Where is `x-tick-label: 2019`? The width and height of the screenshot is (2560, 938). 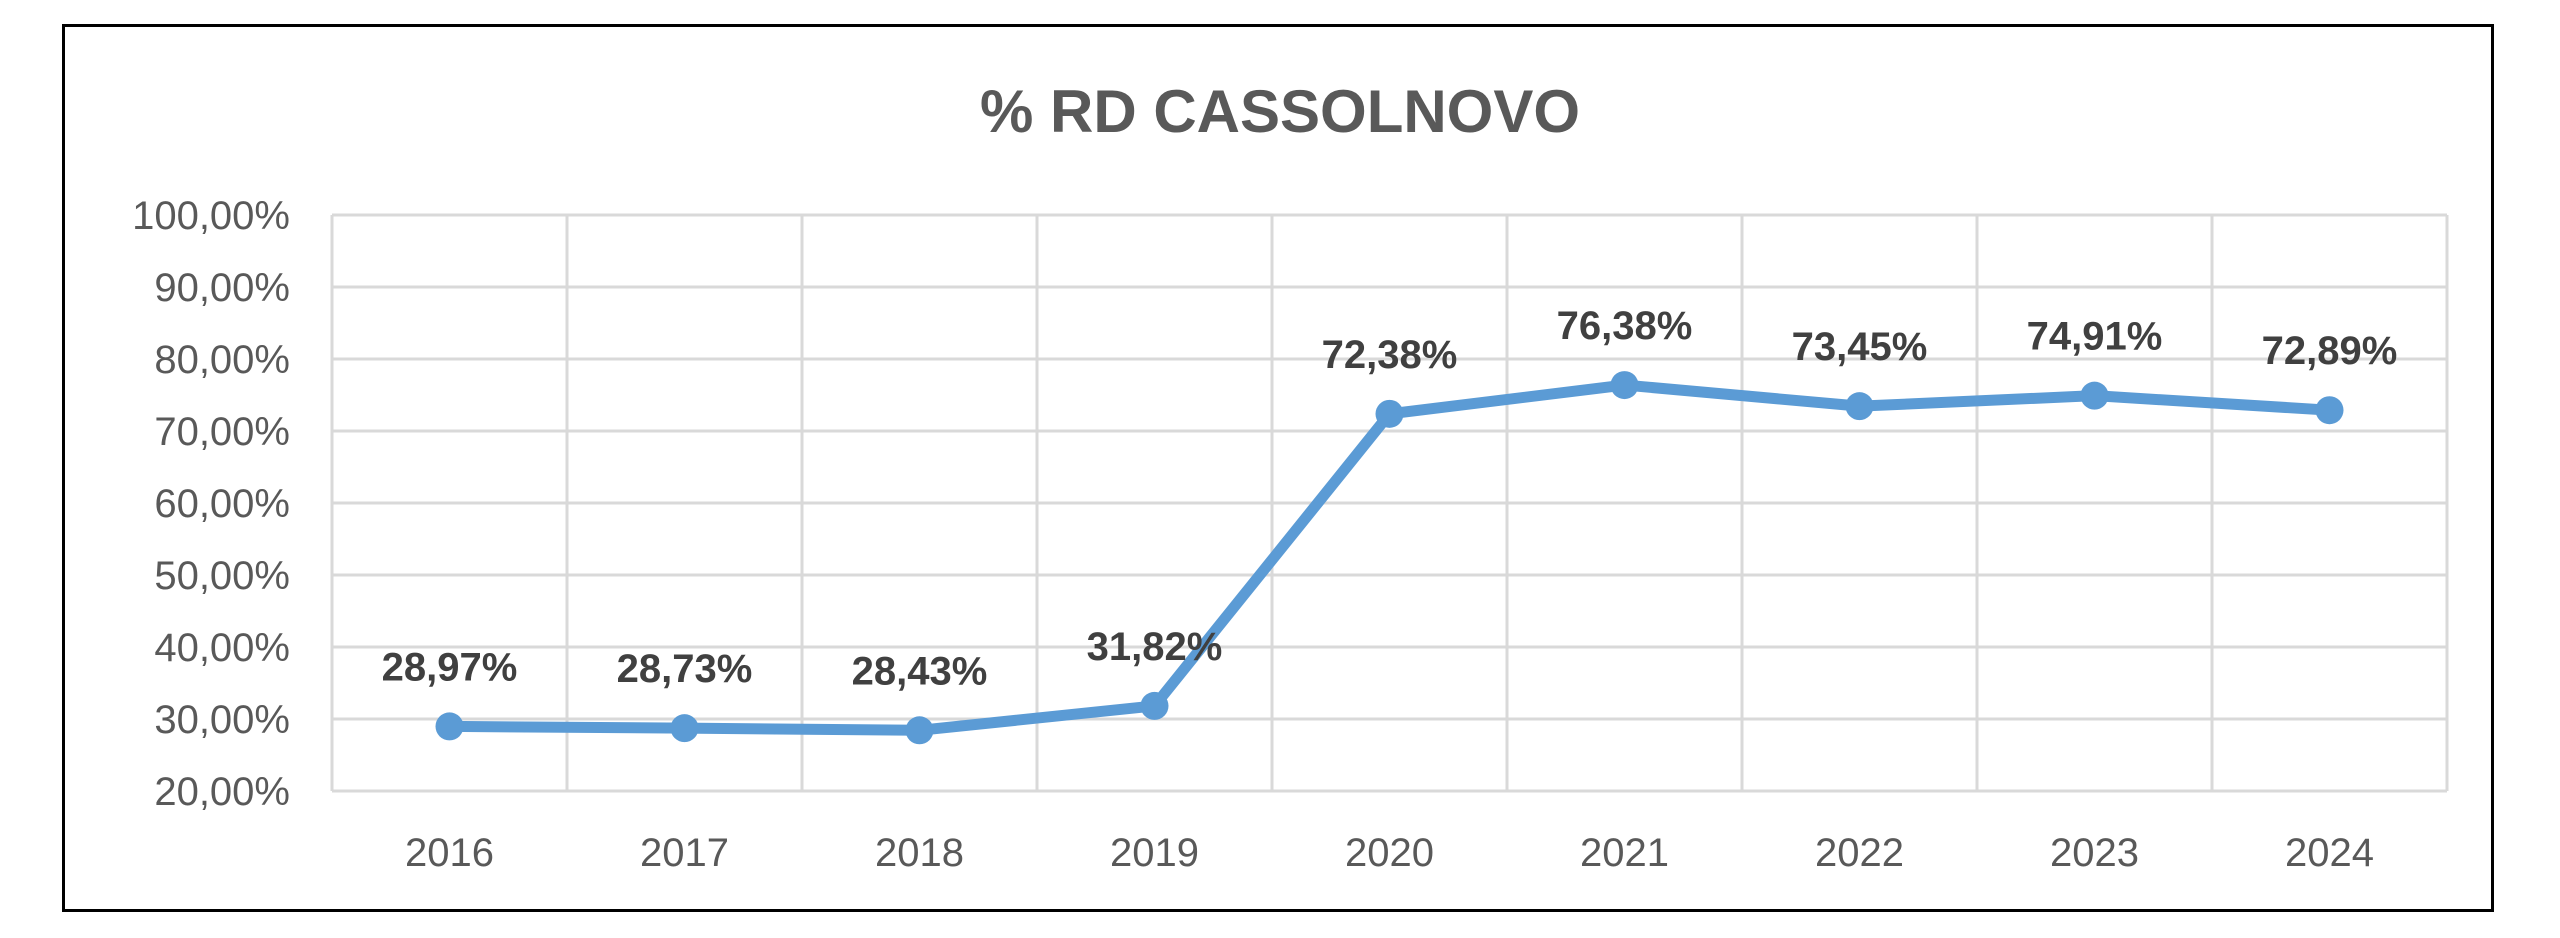
x-tick-label: 2019 is located at coordinates (1154, 853).